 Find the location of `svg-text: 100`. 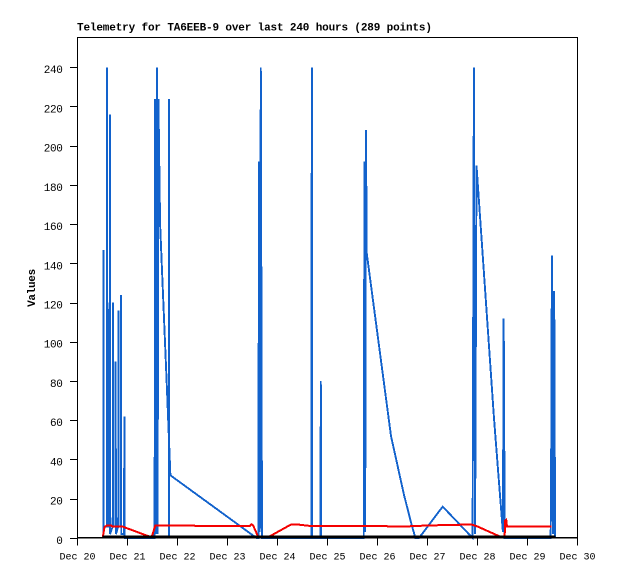

svg-text: 100 is located at coordinates (53, 346).